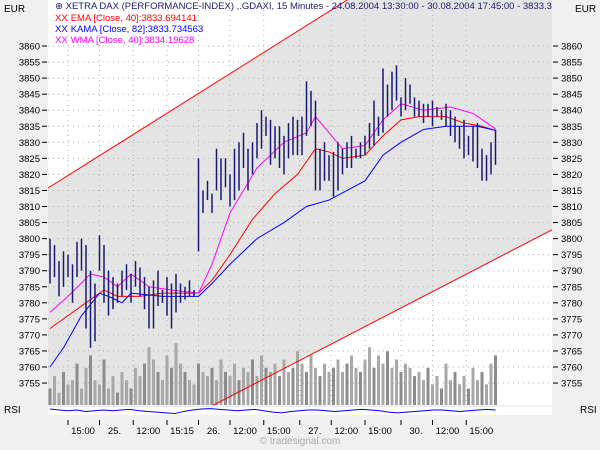 The image size is (600, 450). Describe the element at coordinates (571, 159) in the screenshot. I see `y-tick-label-right: 3825` at that location.